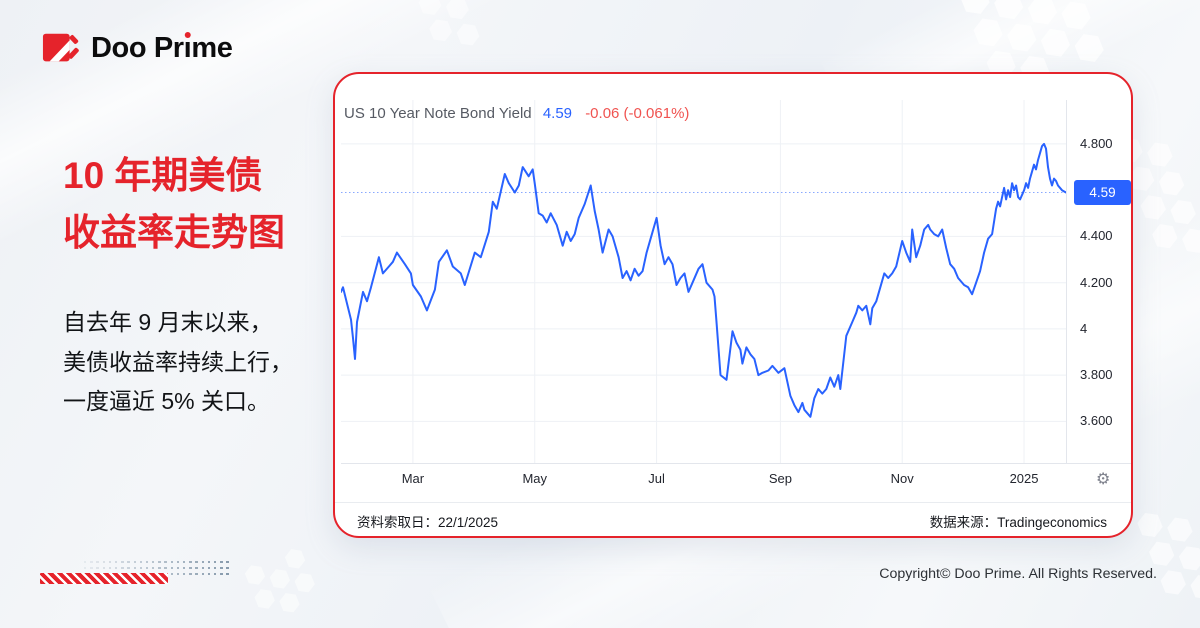 This screenshot has height=628, width=1200. Describe the element at coordinates (163, 175) in the screenshot. I see `page-title-line1: 10 年期美债` at that location.